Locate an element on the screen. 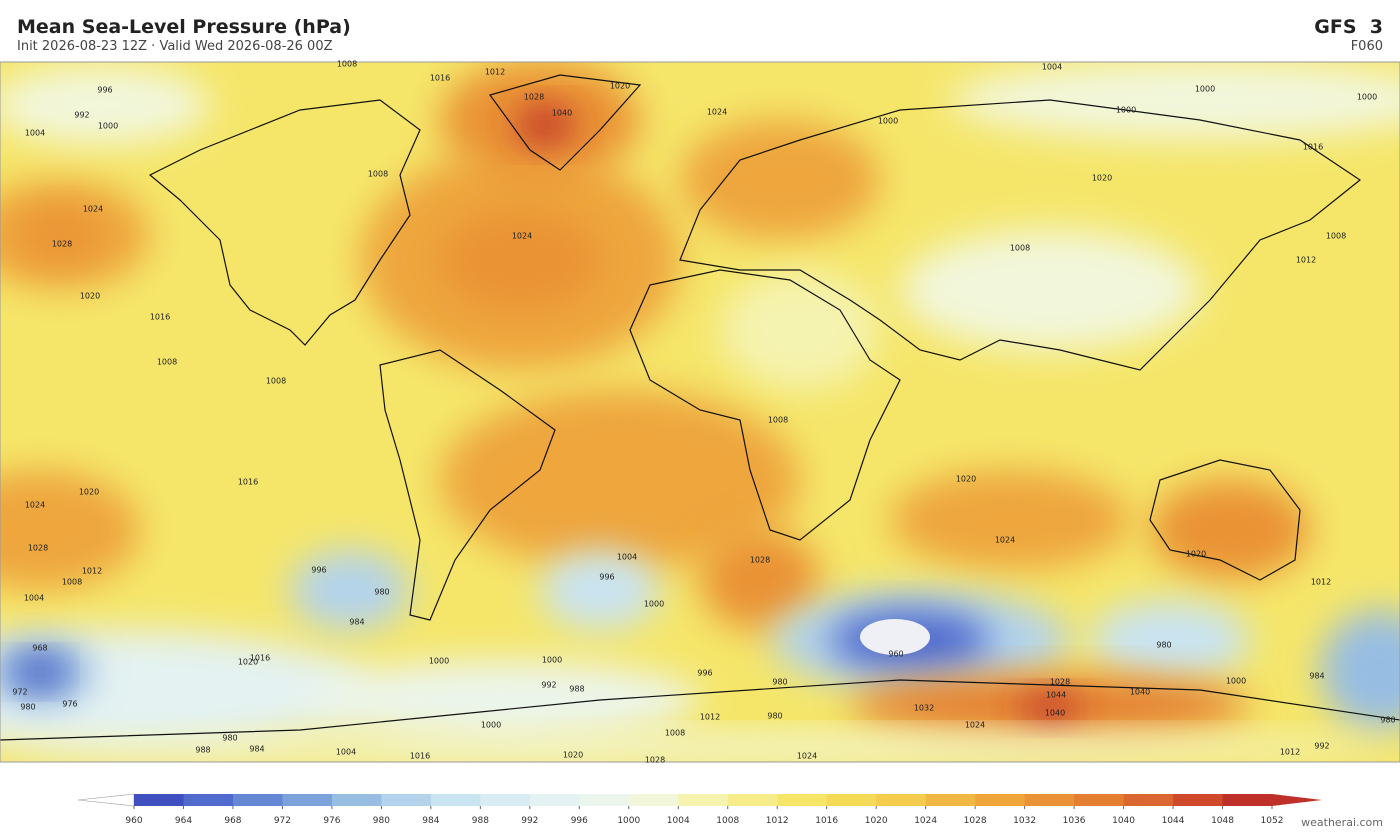 The height and width of the screenshot is (837, 1400). colorbar-tick-label: 980 is located at coordinates (381, 821).